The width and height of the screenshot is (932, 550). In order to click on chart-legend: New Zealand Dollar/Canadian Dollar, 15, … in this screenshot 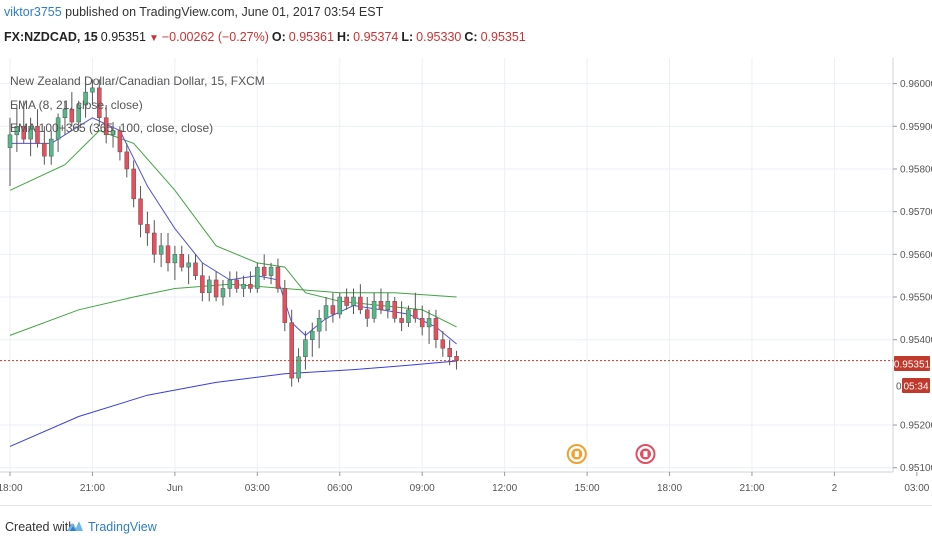, I will do `click(137, 104)`.